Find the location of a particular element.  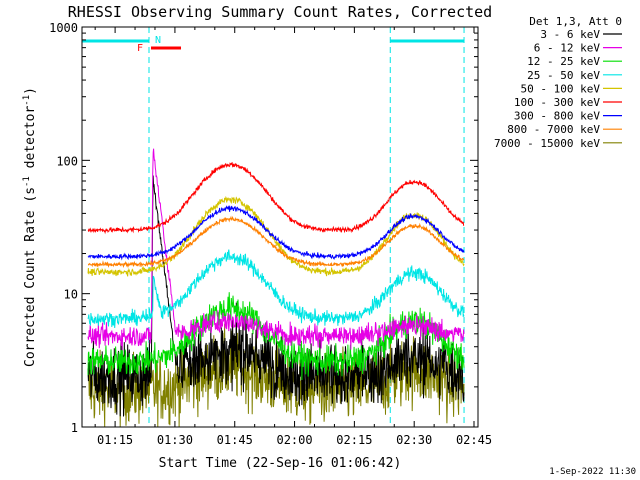

x-tick-label: 02:15 is located at coordinates (354, 440).